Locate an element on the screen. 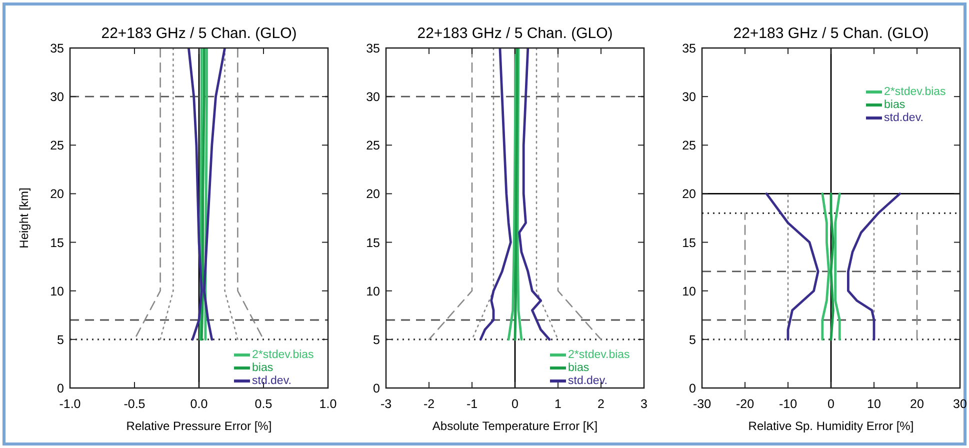 This screenshot has height=448, width=969. x-tick-label: 0.5 is located at coordinates (263, 404).